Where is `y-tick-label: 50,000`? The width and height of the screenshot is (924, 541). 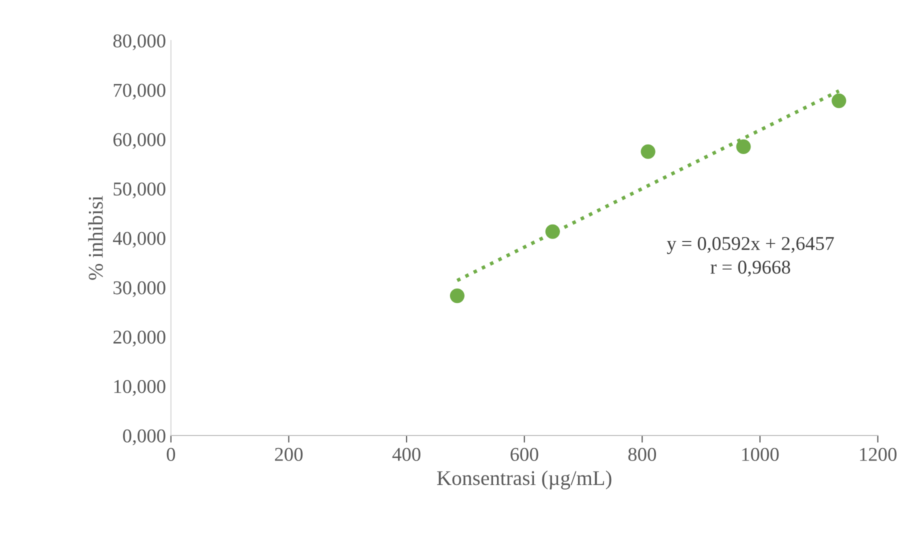 y-tick-label: 50,000 is located at coordinates (140, 190).